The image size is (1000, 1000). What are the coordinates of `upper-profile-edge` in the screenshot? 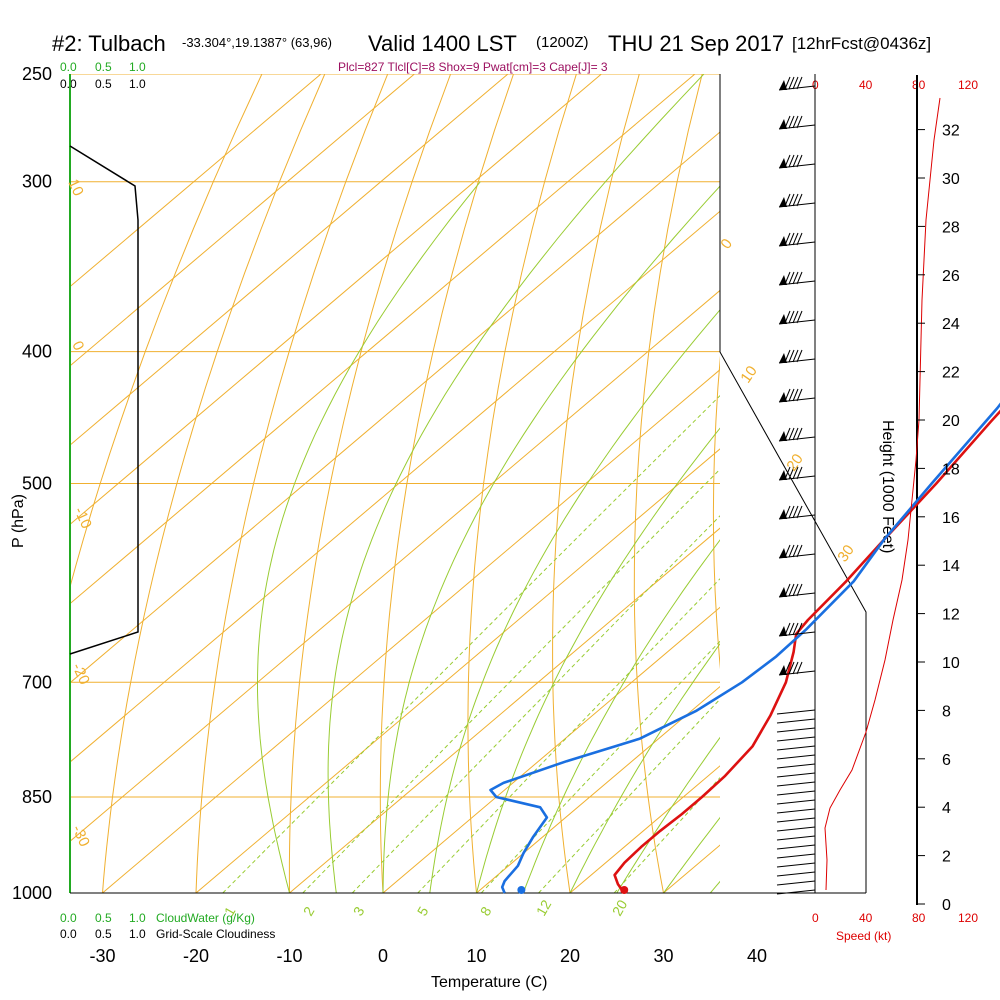 It's located at (793, 483).